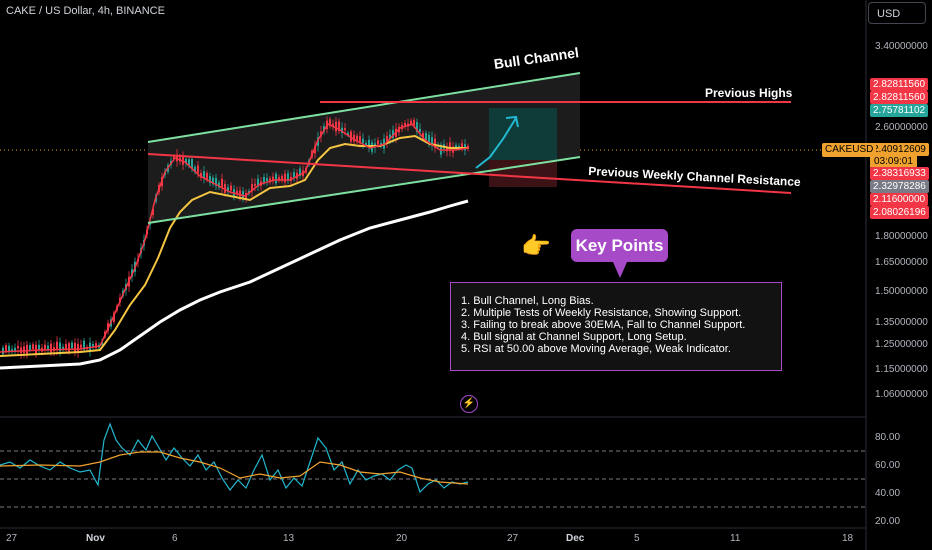 This screenshot has height=550, width=932. Describe the element at coordinates (735, 538) in the screenshot. I see `time-tick: 11` at that location.